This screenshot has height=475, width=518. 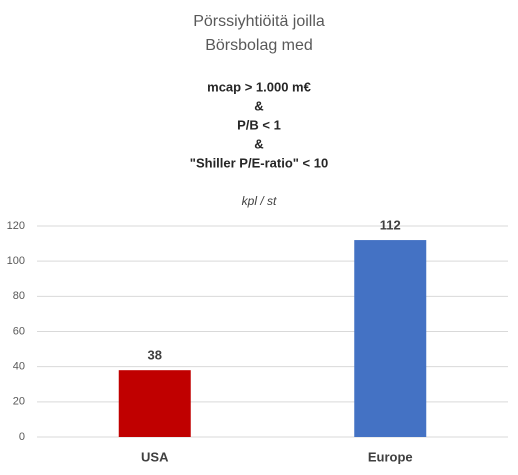 What do you see at coordinates (259, 201) in the screenshot?
I see `y-axis-label: kpl / st` at bounding box center [259, 201].